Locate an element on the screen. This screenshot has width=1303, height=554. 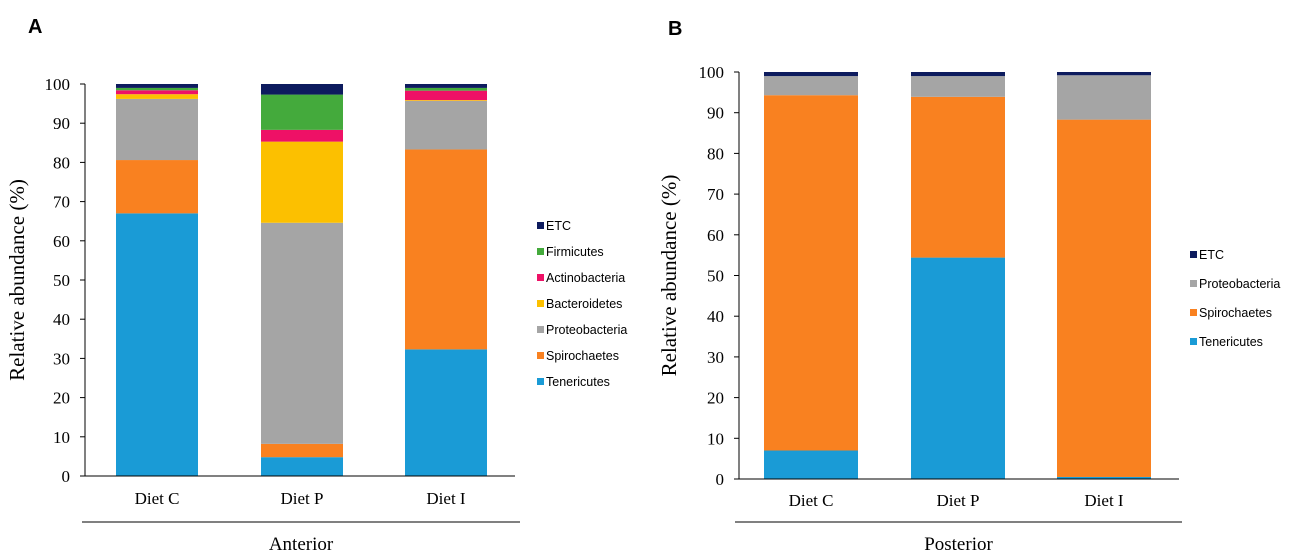
panel-label: B is located at coordinates (675, 29).